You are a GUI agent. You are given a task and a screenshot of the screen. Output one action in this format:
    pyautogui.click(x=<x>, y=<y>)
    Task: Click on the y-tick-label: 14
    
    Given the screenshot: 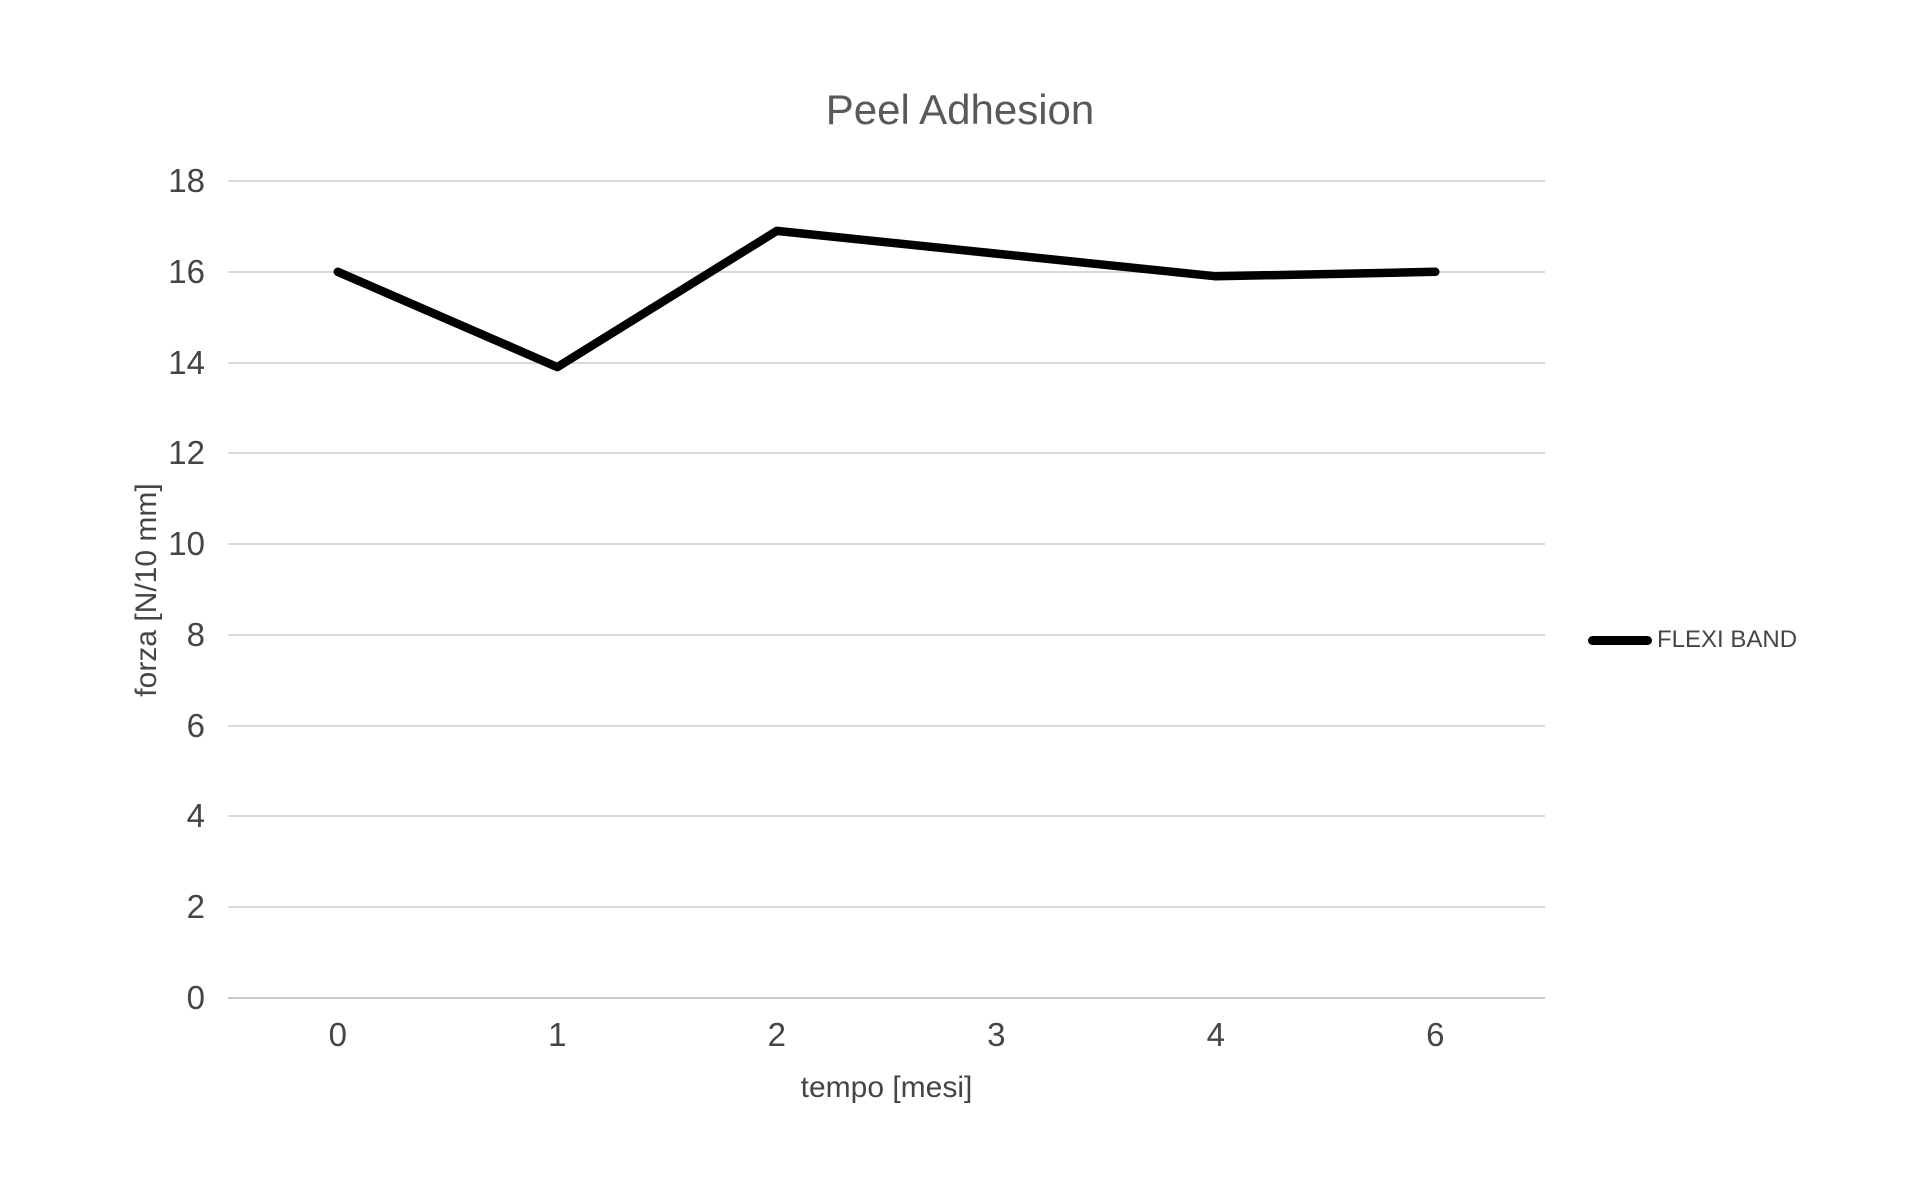 What is the action you would take?
    pyautogui.click(x=186, y=362)
    